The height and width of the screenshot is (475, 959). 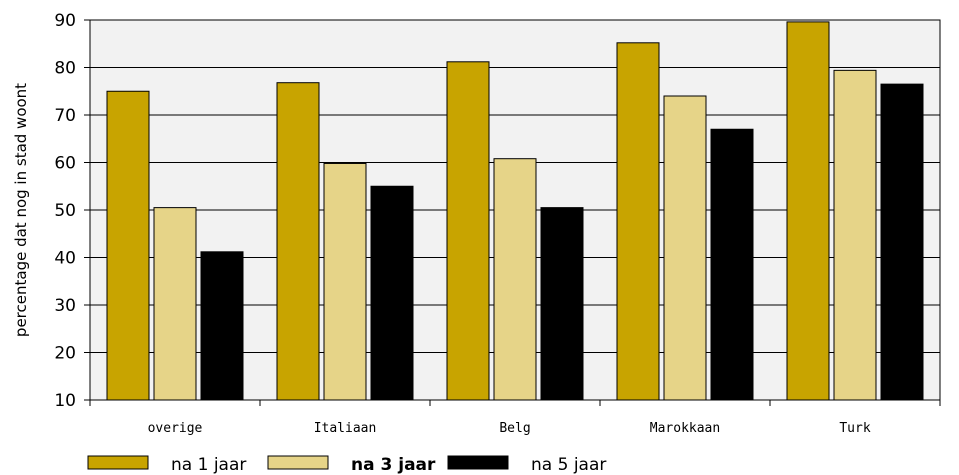 I want to click on y-tick-label: 60, so click(x=65, y=164).